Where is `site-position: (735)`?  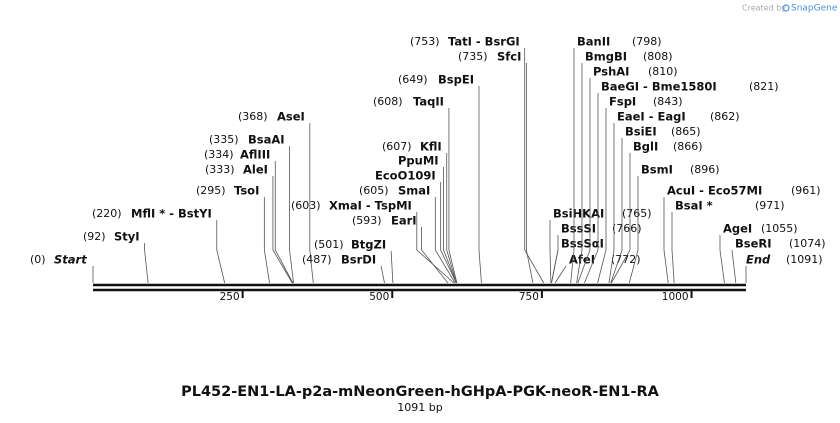 site-position: (735) is located at coordinates (473, 56).